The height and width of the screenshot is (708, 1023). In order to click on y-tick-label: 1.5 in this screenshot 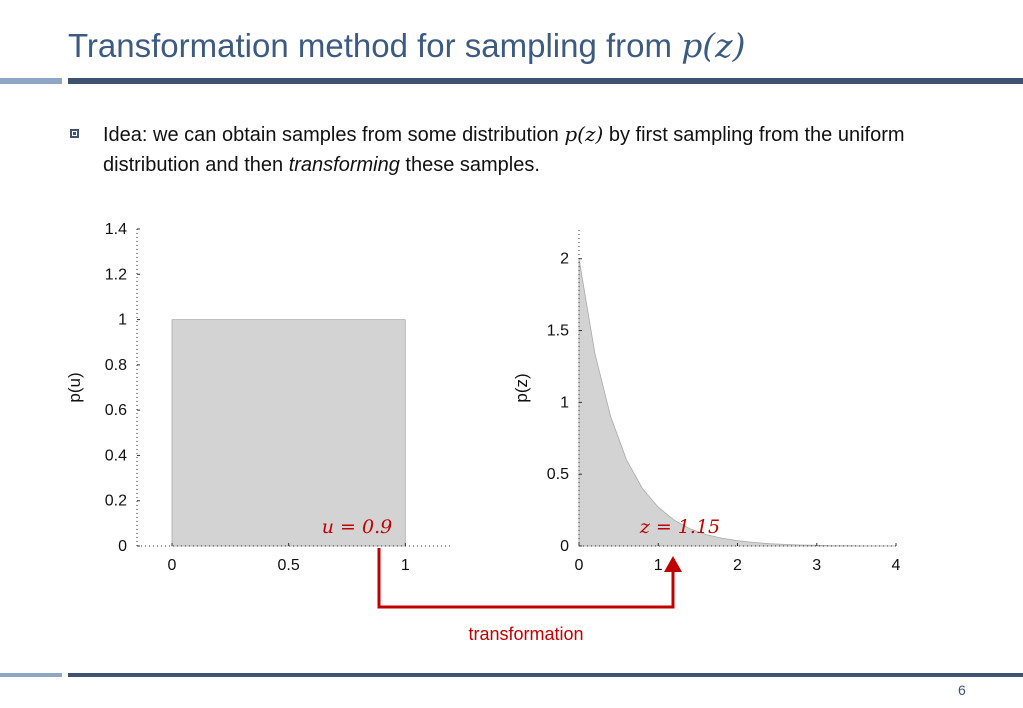, I will do `click(558, 331)`.